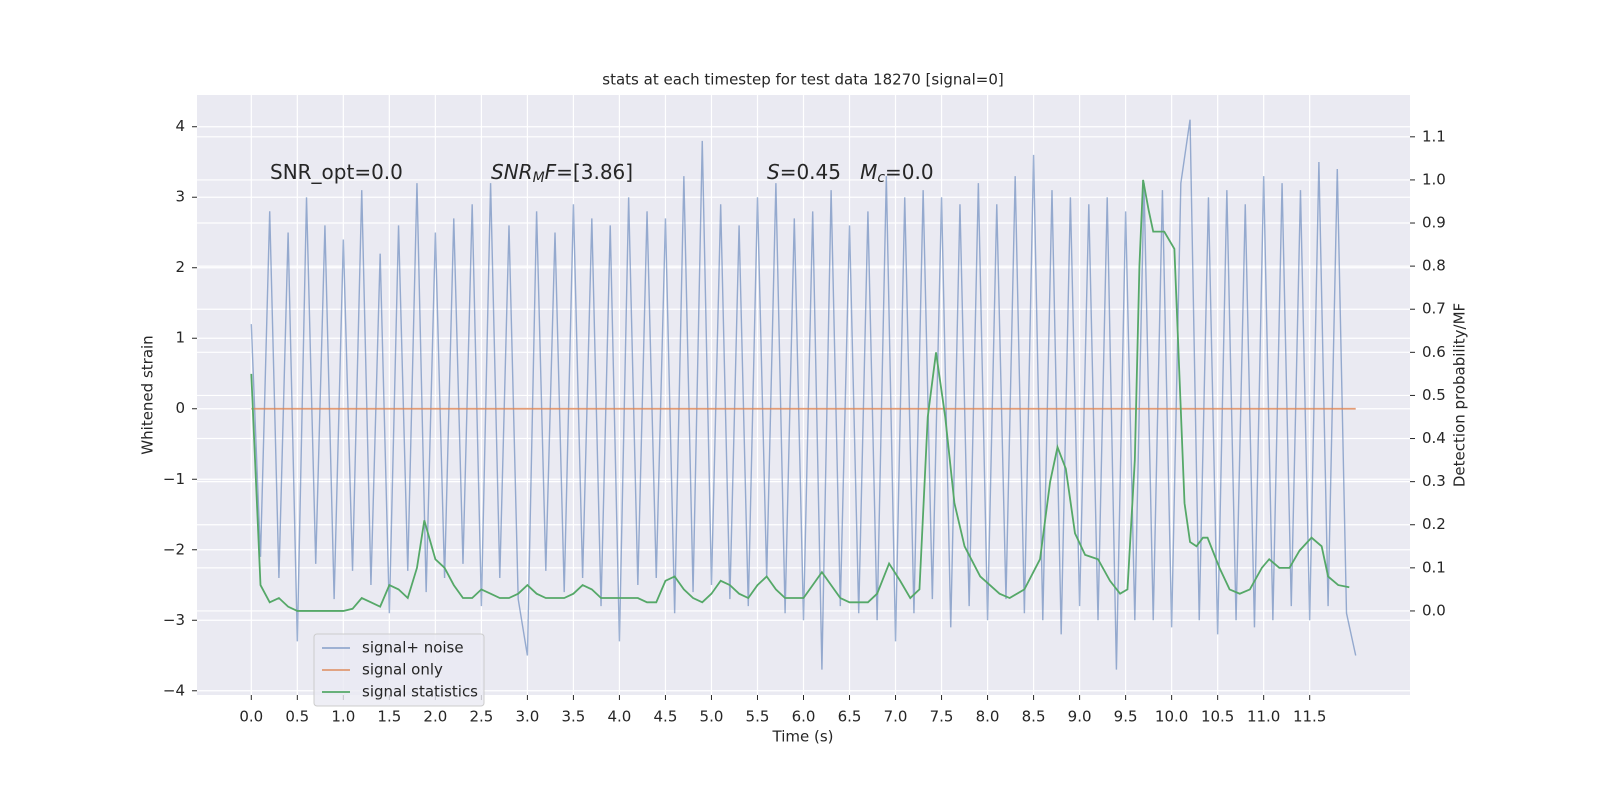 The height and width of the screenshot is (800, 1600). What do you see at coordinates (1034, 717) in the screenshot?
I see `x-tick-label: 8.5` at bounding box center [1034, 717].